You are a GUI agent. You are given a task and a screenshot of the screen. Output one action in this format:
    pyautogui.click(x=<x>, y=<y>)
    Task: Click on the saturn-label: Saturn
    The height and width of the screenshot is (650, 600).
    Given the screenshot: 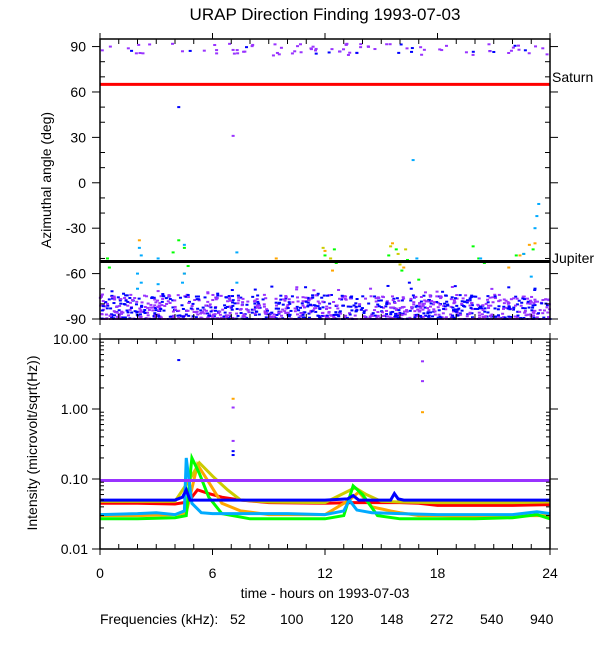 What is the action you would take?
    pyautogui.click(x=572, y=77)
    